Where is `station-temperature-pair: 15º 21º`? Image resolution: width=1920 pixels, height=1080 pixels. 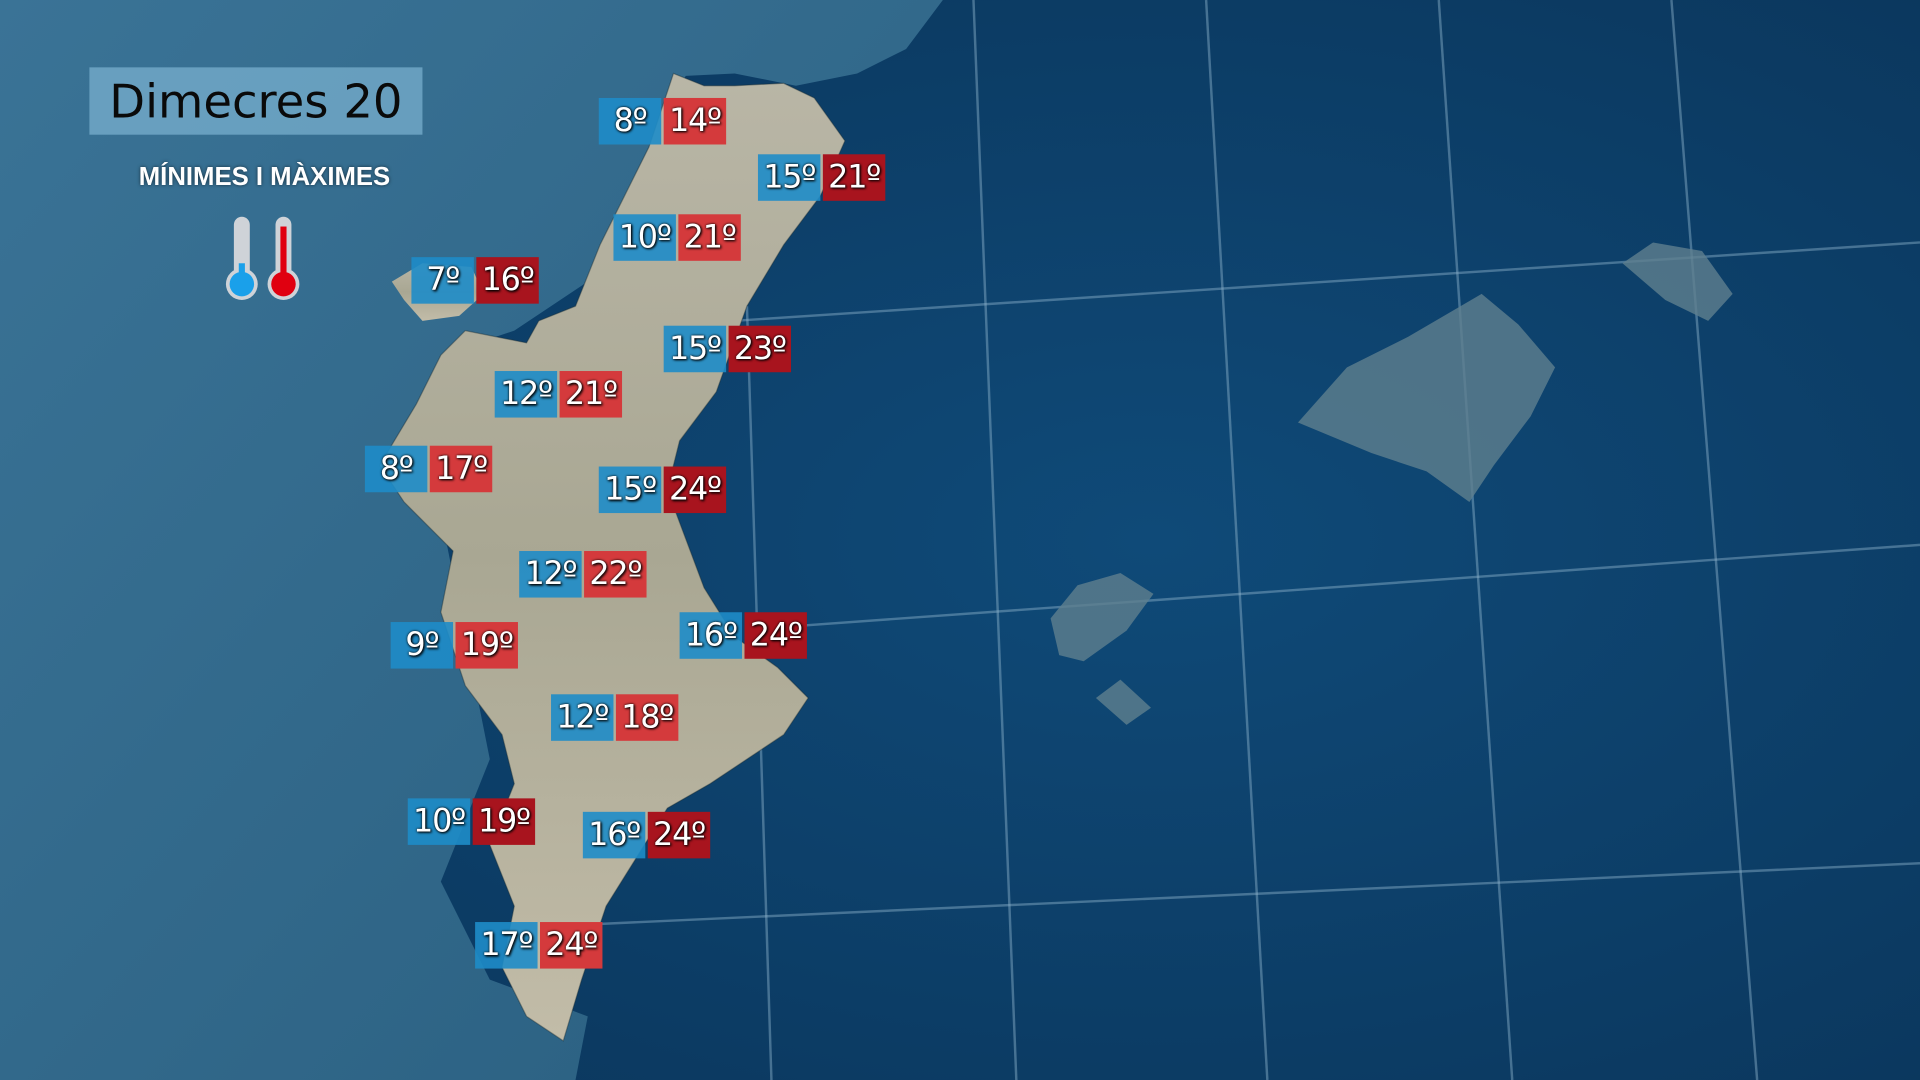
station-temperature-pair: 15º 21º is located at coordinates (821, 177).